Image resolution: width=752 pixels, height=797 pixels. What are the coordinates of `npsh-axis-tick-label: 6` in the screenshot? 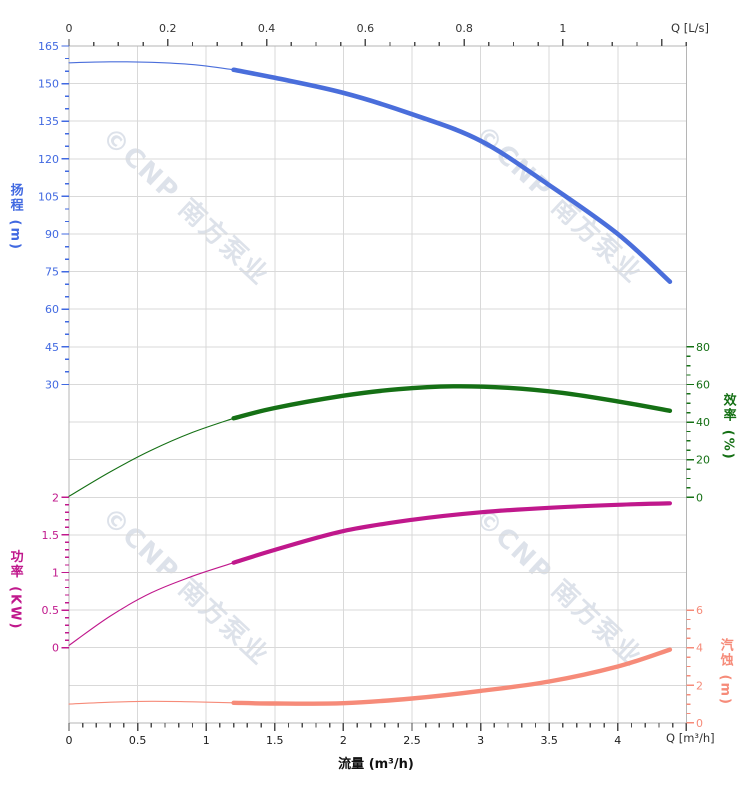 It's located at (699, 610).